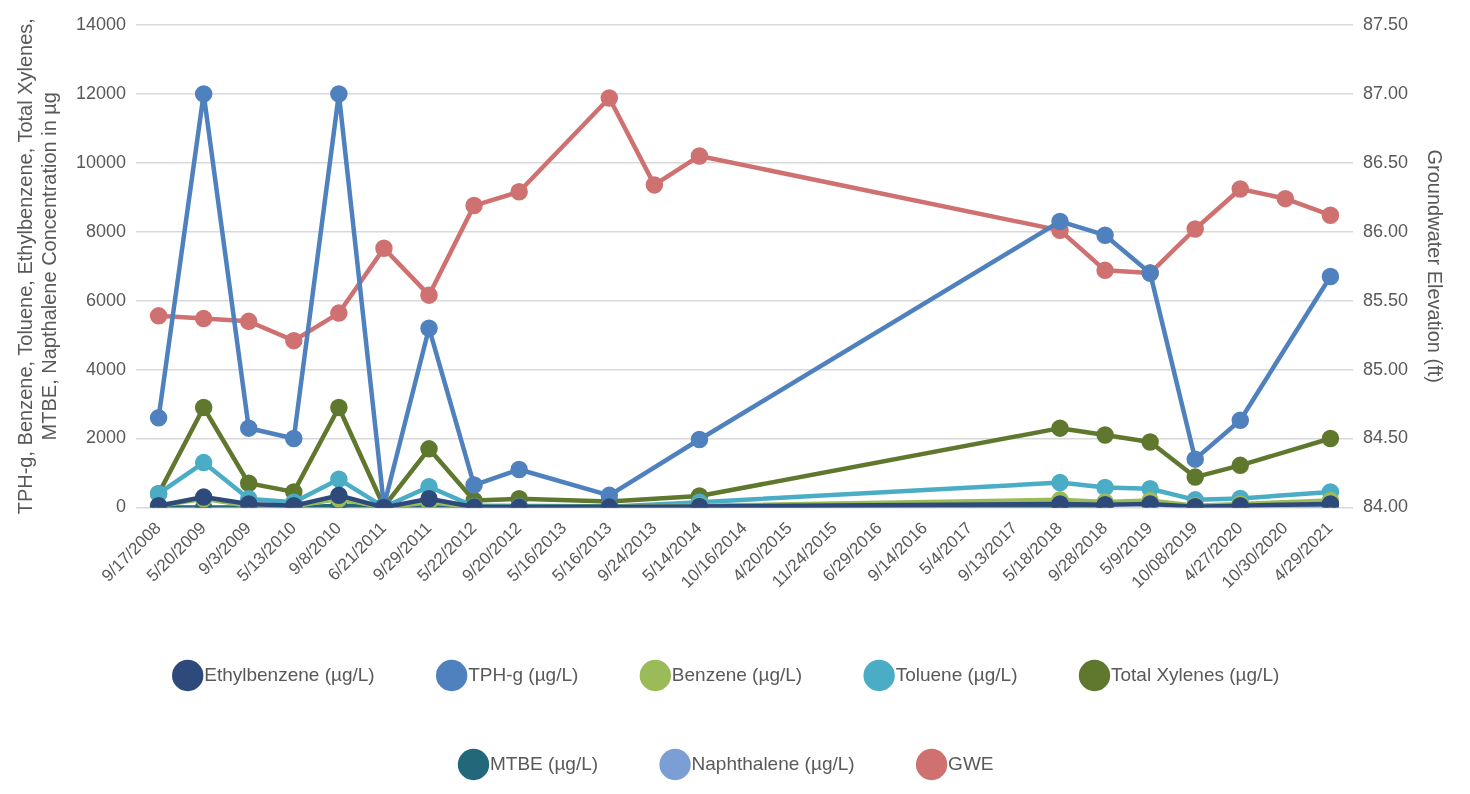  I want to click on y-tick-label: 14000, so click(101, 23).